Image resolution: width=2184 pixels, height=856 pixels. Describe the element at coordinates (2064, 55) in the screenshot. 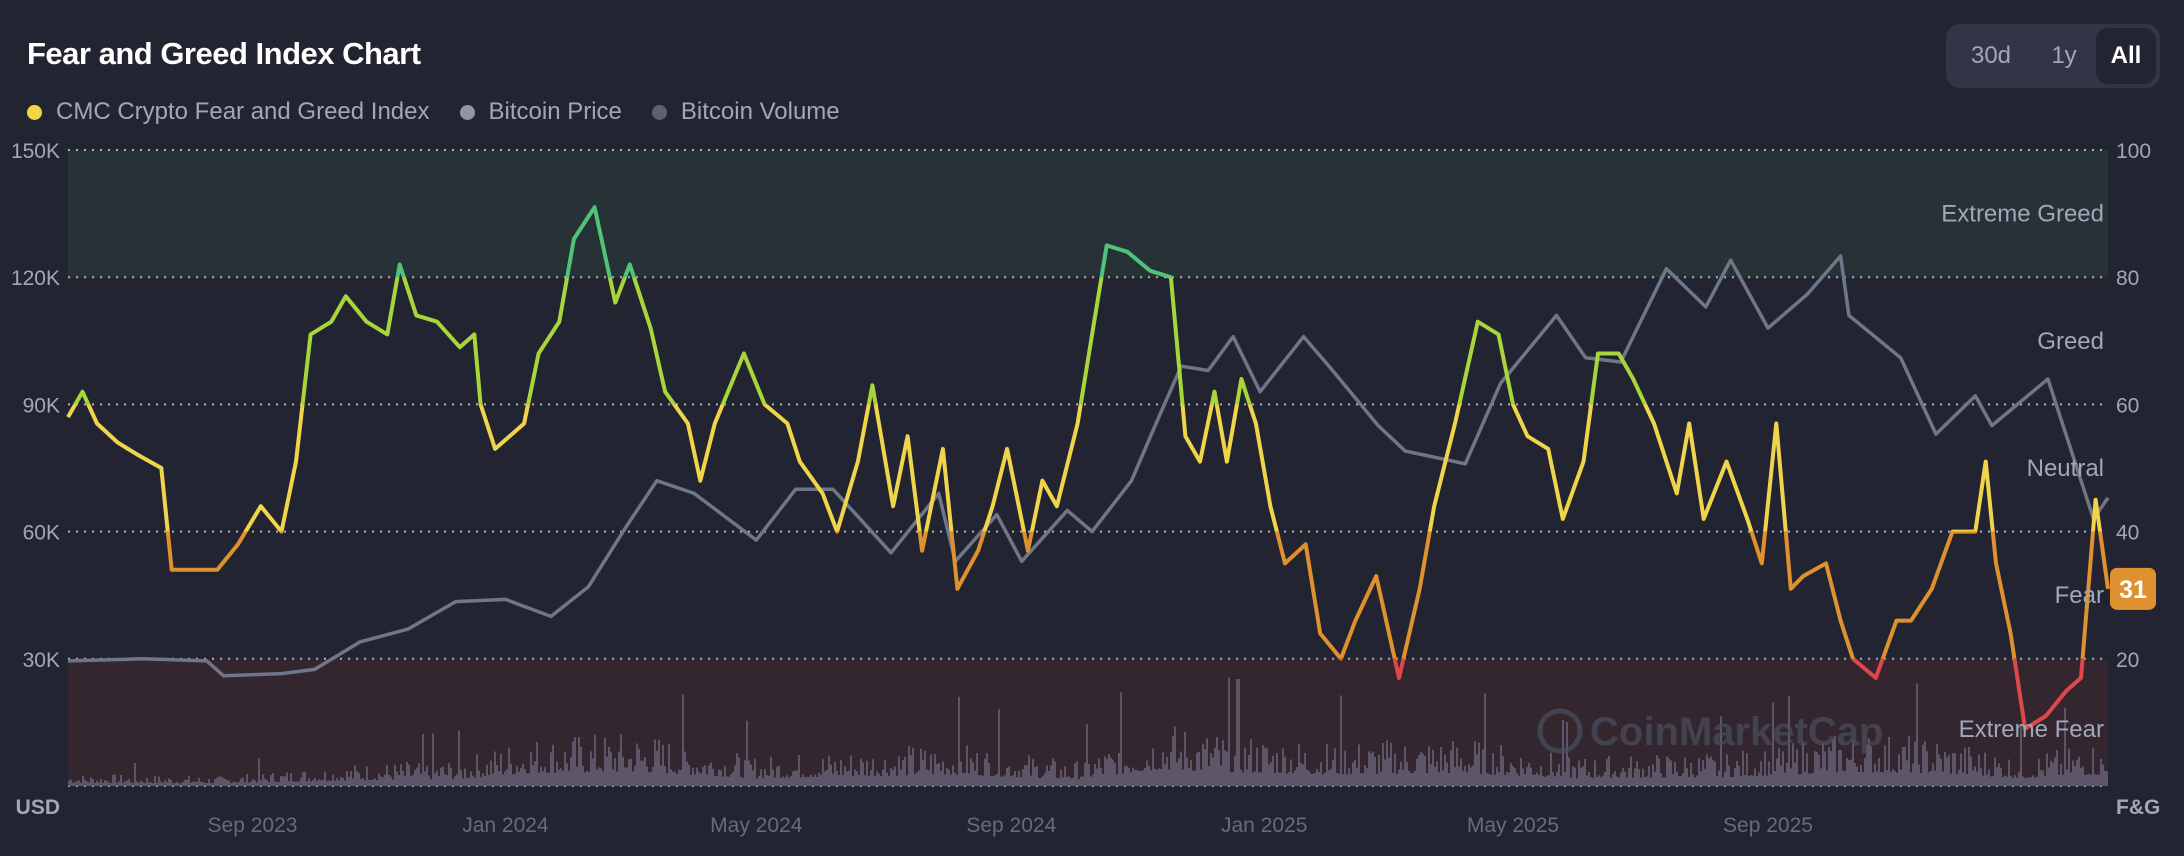

I see `range-1y-button: 1y` at that location.